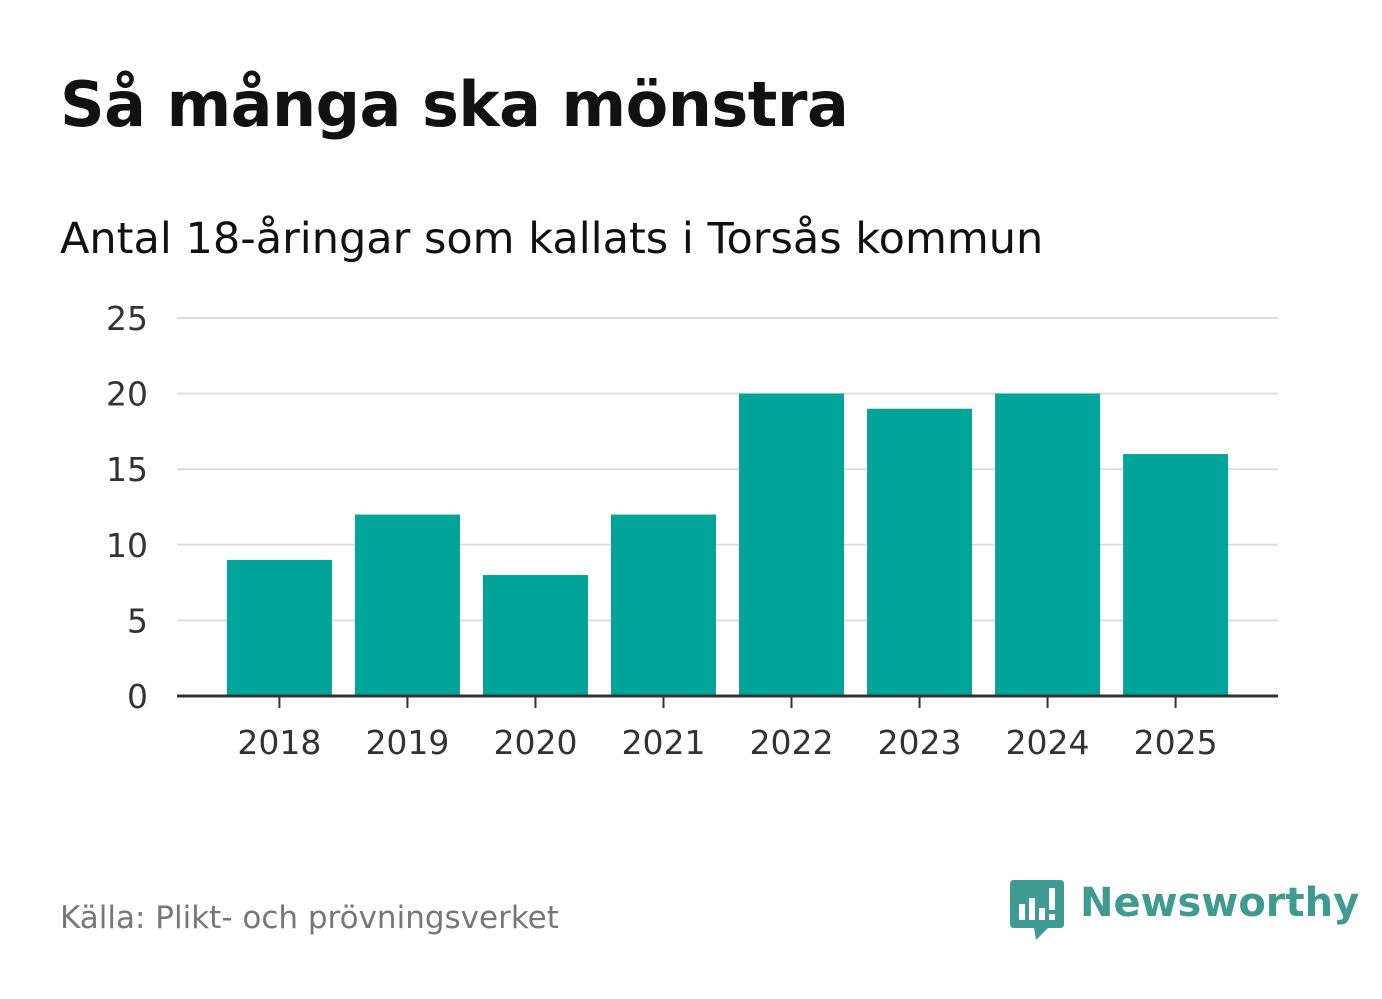  Describe the element at coordinates (279, 627) in the screenshot. I see `bar-2018` at that location.